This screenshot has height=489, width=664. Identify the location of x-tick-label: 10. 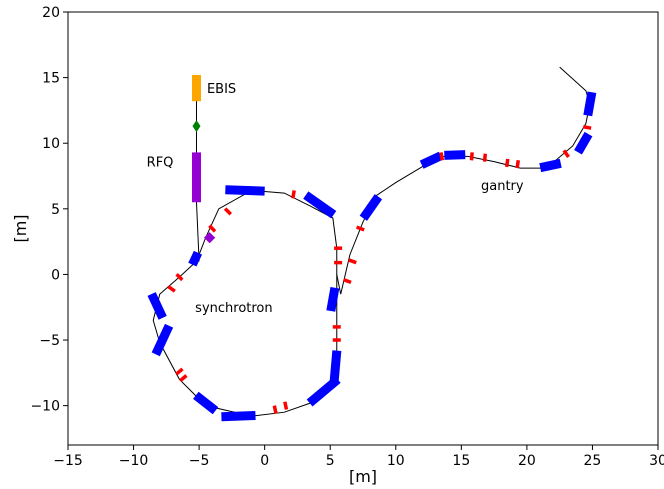
(396, 461).